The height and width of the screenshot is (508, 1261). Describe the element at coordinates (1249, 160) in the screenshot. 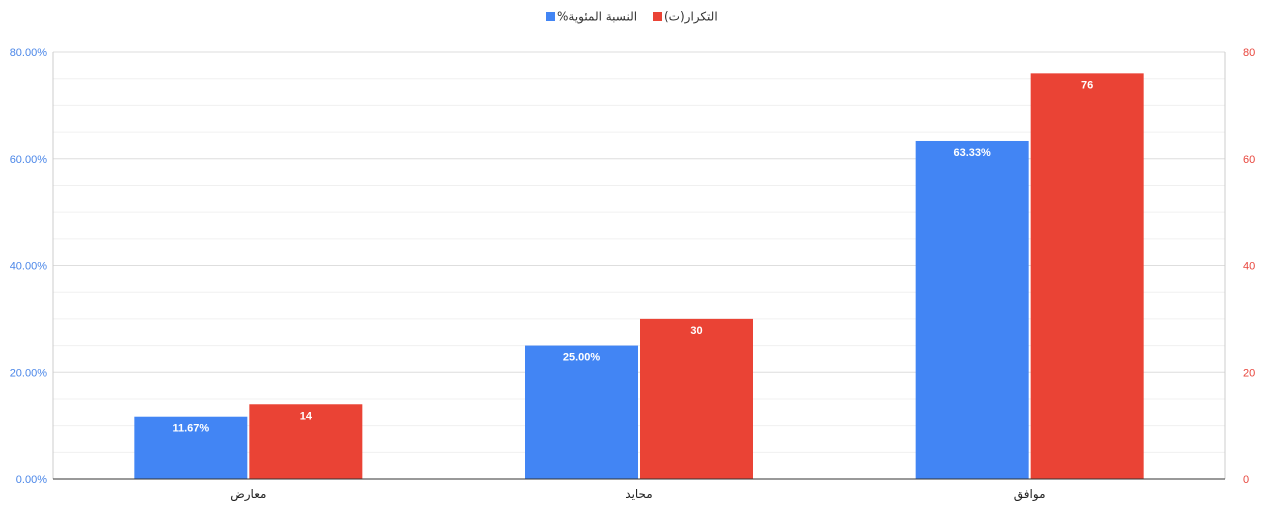

I see `y-tick-right-label: 60` at that location.